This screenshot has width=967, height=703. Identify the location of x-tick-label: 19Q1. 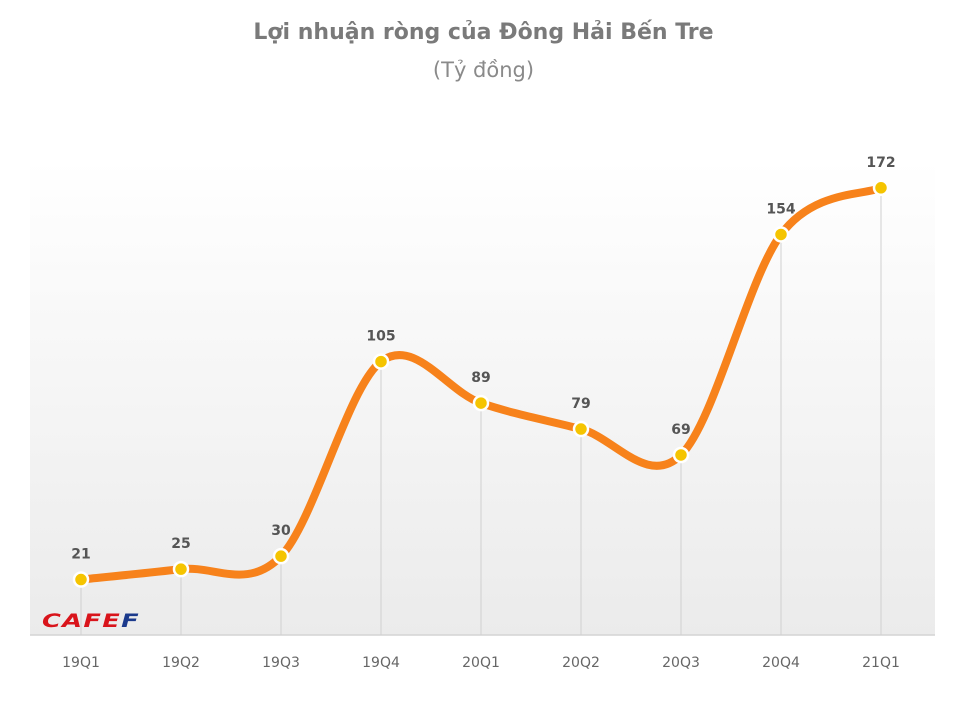
(81, 663).